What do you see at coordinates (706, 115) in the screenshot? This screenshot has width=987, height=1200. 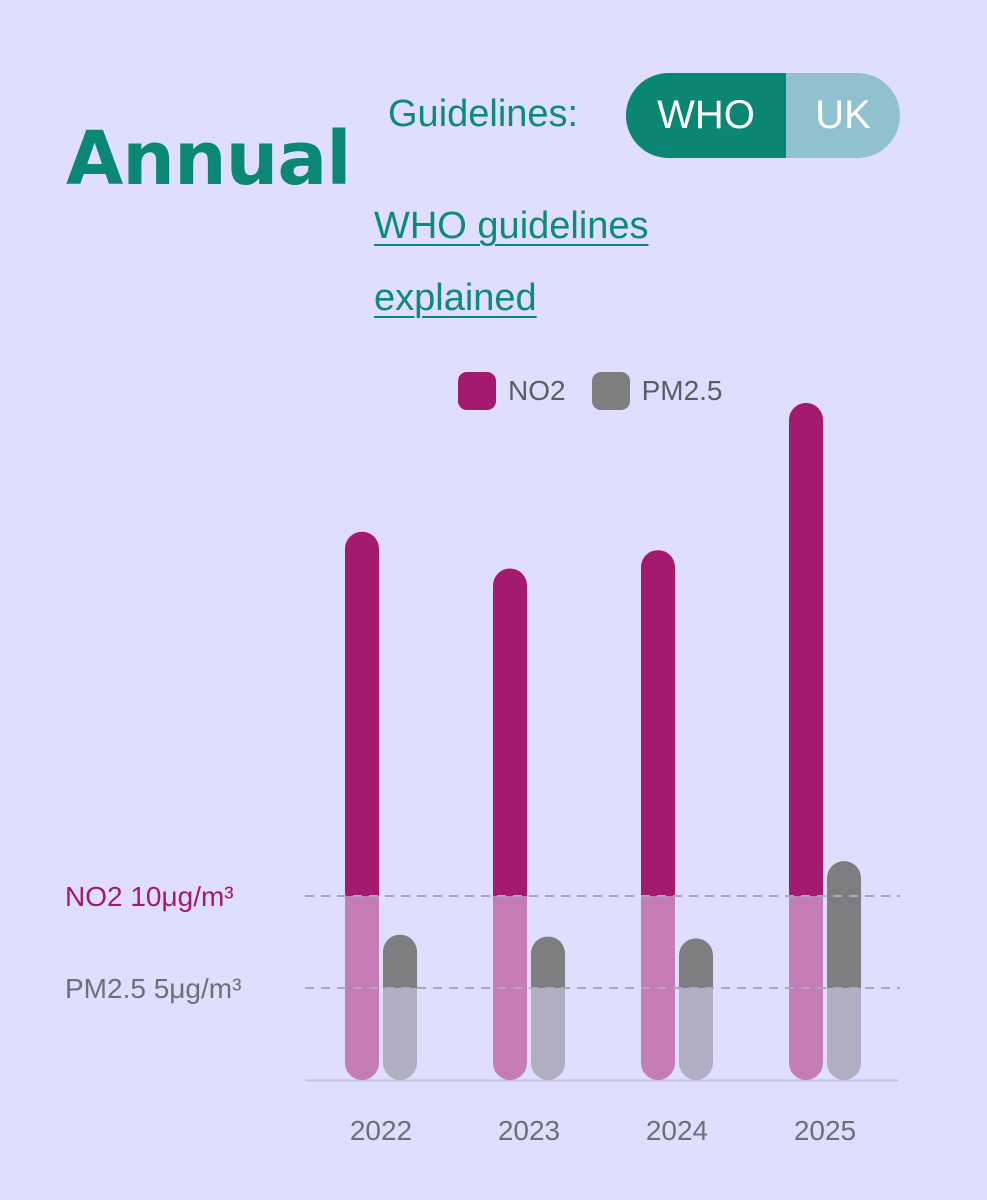 I see `toggle-option-who: WHO` at bounding box center [706, 115].